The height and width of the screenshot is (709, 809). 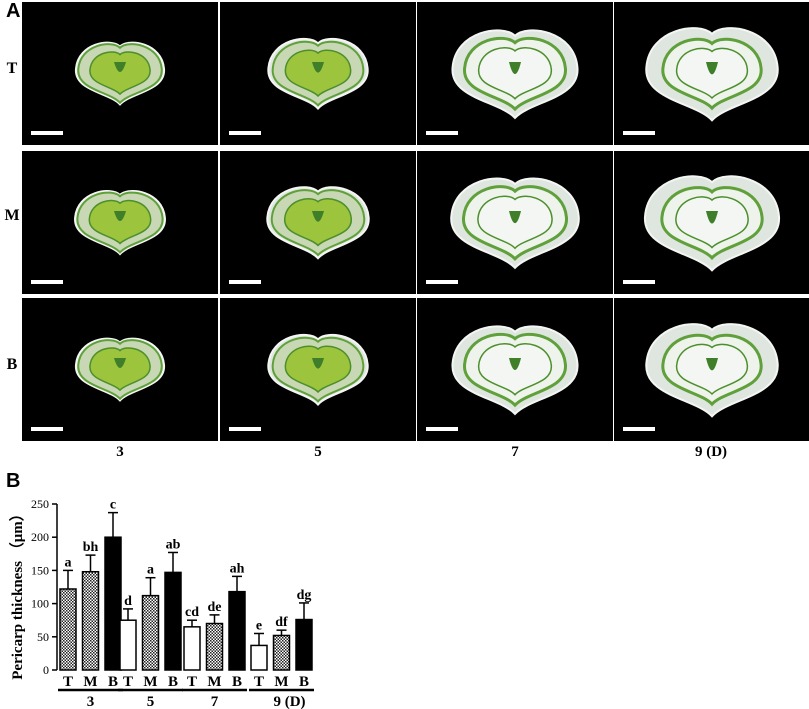 I want to click on bar-t-9D, so click(x=259, y=657).